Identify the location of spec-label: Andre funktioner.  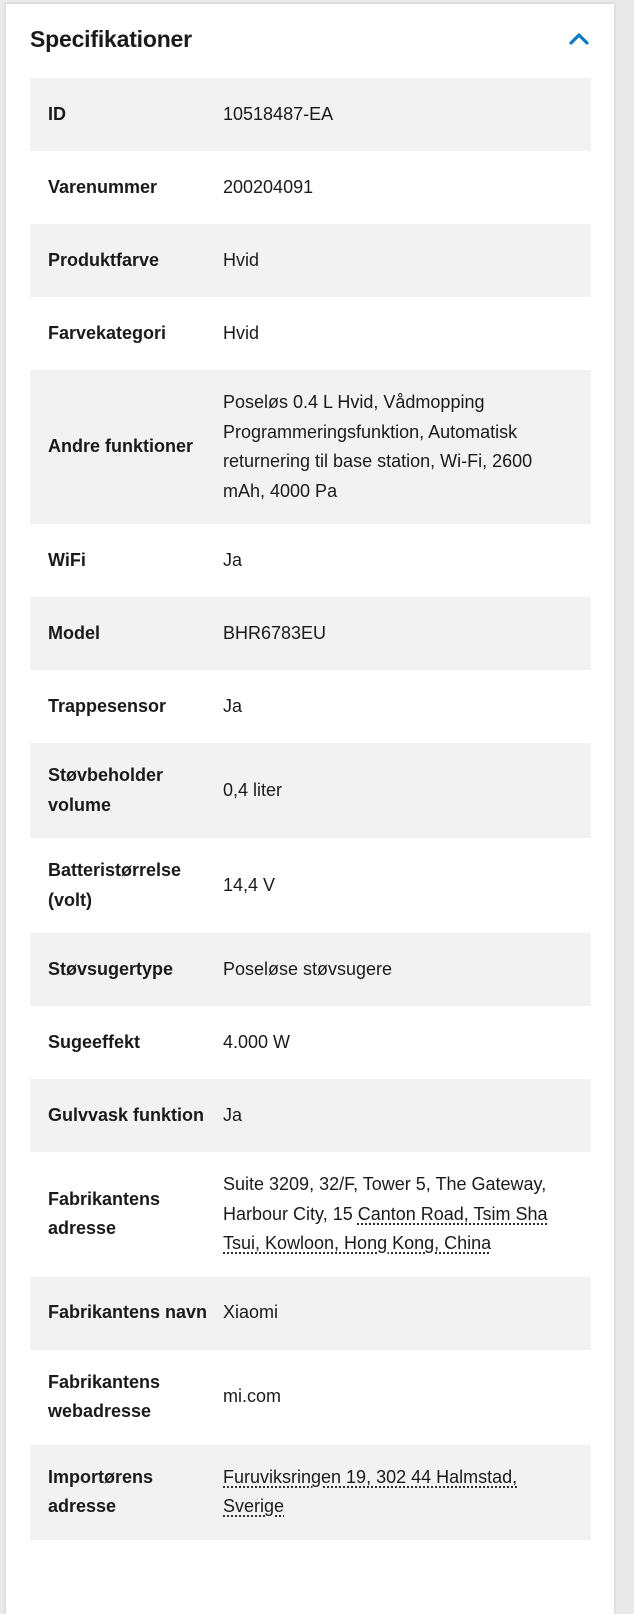
(121, 446).